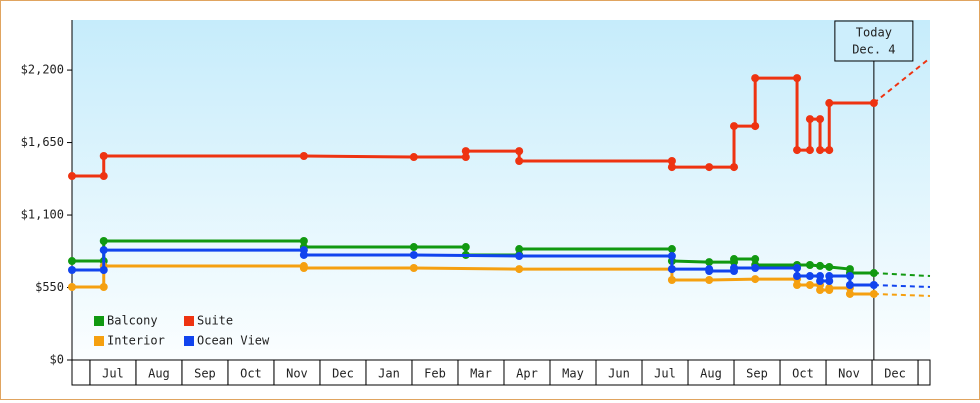 Image resolution: width=980 pixels, height=403 pixels. Describe the element at coordinates (233, 341) in the screenshot. I see `legend-label: Ocean View` at that location.